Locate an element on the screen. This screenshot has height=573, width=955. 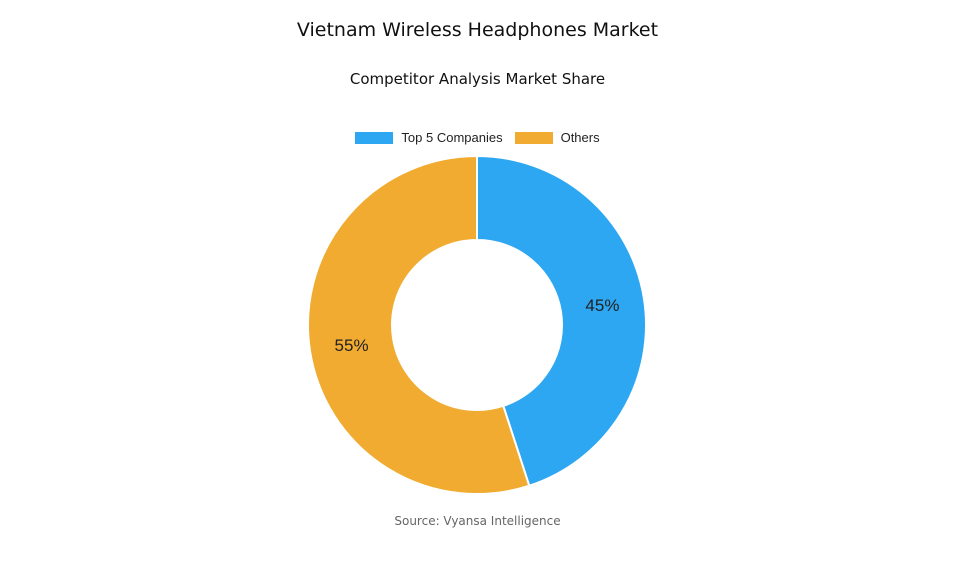
legend: Top 5 Companies Others is located at coordinates (477, 137).